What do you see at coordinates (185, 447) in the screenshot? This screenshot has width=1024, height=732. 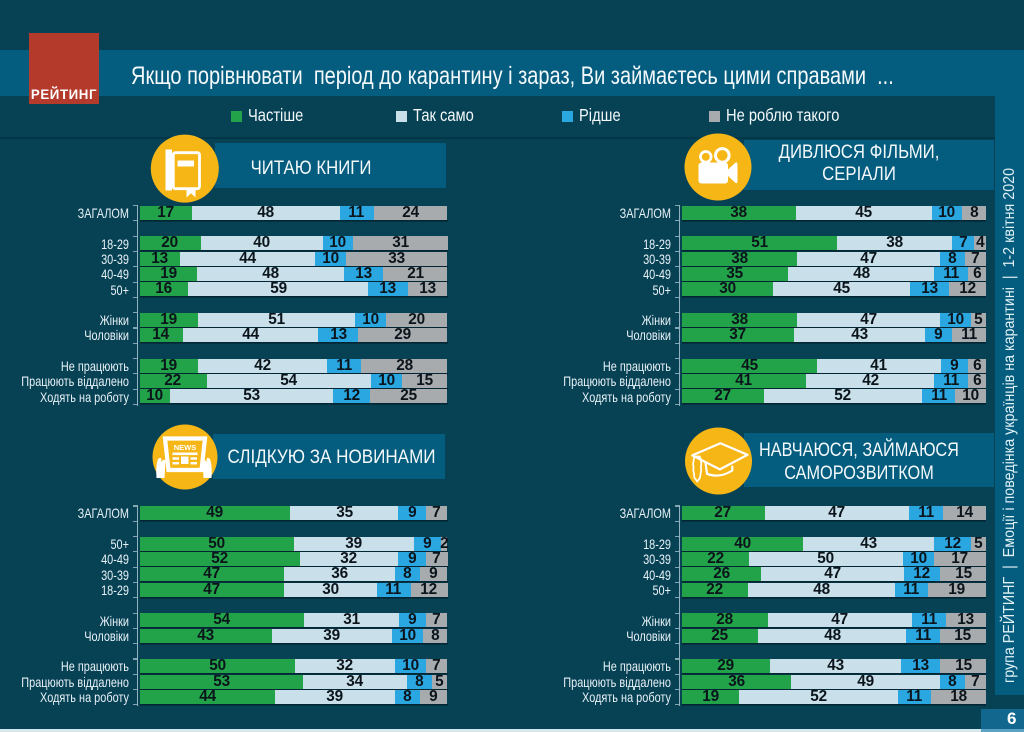 I see `svg-text: NEWS` at bounding box center [185, 447].